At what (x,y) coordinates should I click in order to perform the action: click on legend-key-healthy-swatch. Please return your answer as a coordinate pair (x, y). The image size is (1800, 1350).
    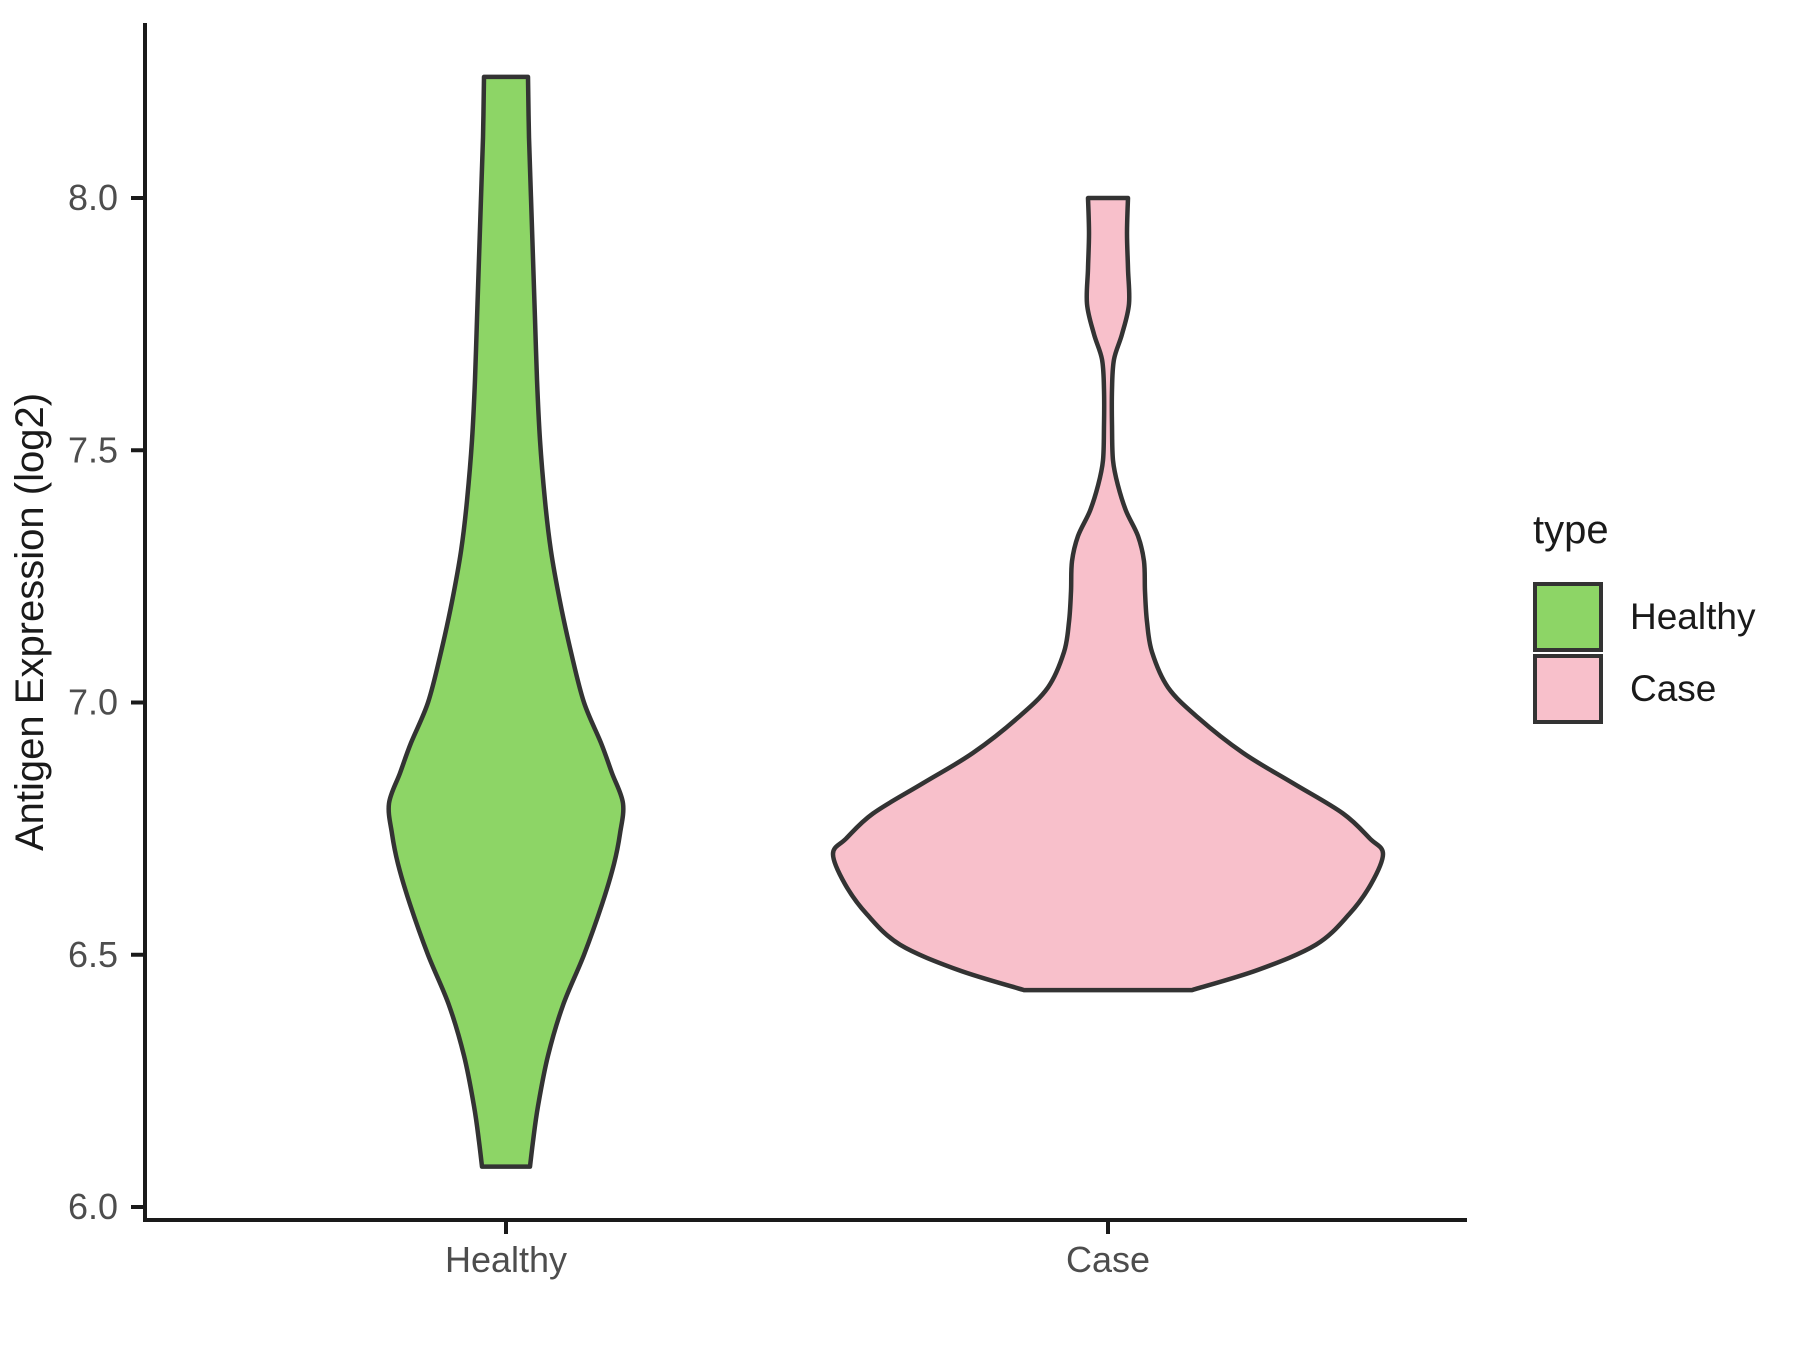
    Looking at the image, I should click on (1568, 617).